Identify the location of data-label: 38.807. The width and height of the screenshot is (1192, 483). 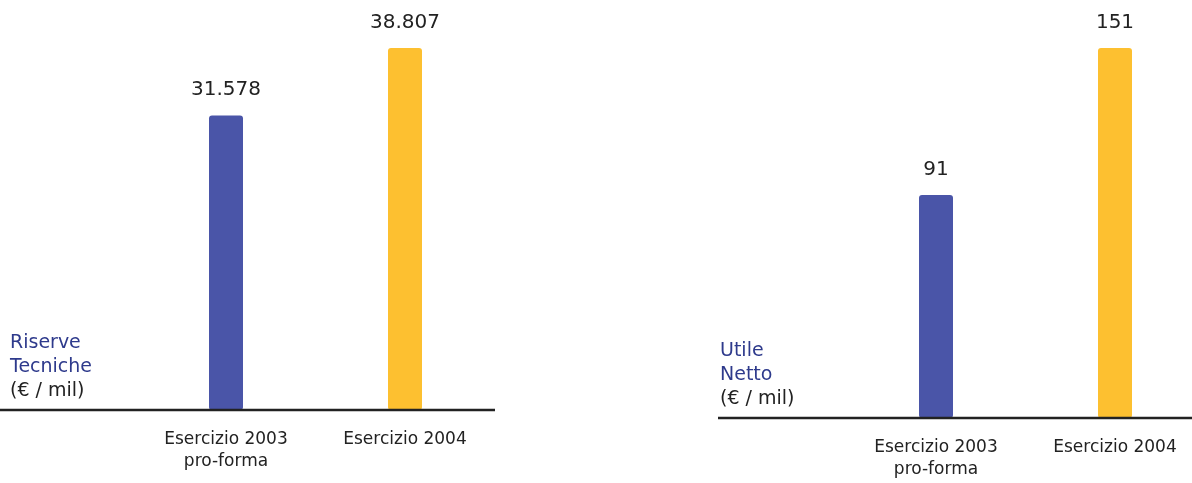
(405, 21).